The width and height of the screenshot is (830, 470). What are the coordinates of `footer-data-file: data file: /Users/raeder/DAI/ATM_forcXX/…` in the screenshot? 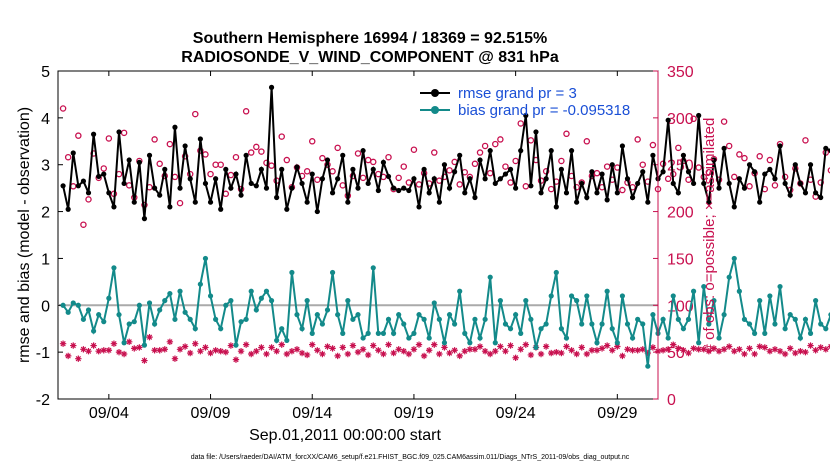 It's located at (410, 457).